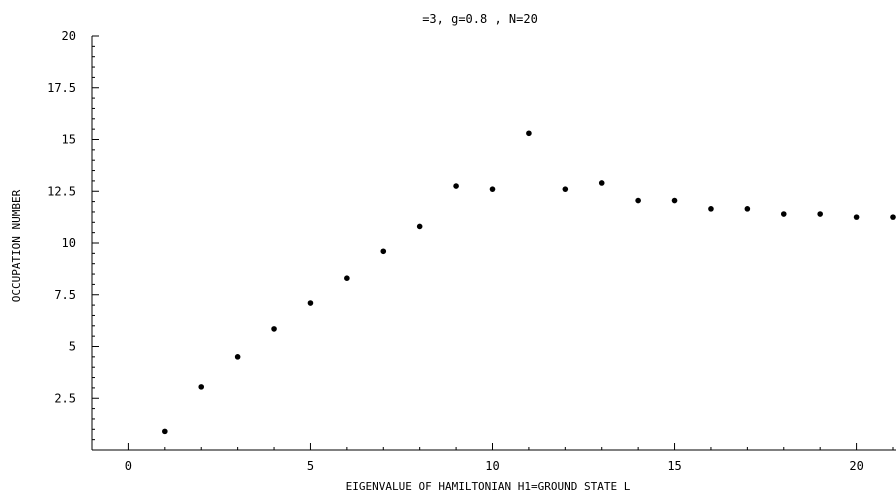 The height and width of the screenshot is (498, 896). I want to click on y-tick-label: 10, so click(69, 243).